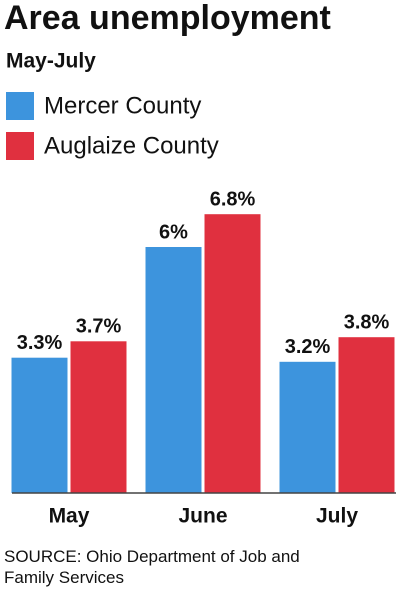 This screenshot has height=600, width=408. Describe the element at coordinates (122, 105) in the screenshot. I see `legend-label: Mercer County` at that location.